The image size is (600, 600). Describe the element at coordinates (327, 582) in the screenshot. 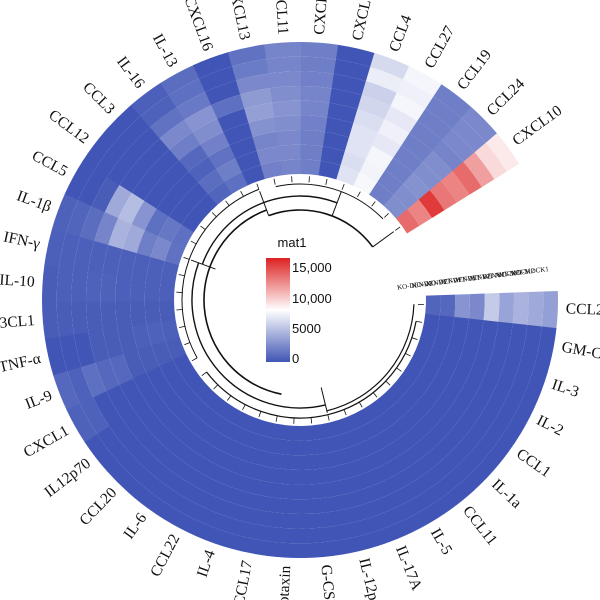

I see `cytokine-label: G-CSF` at that location.